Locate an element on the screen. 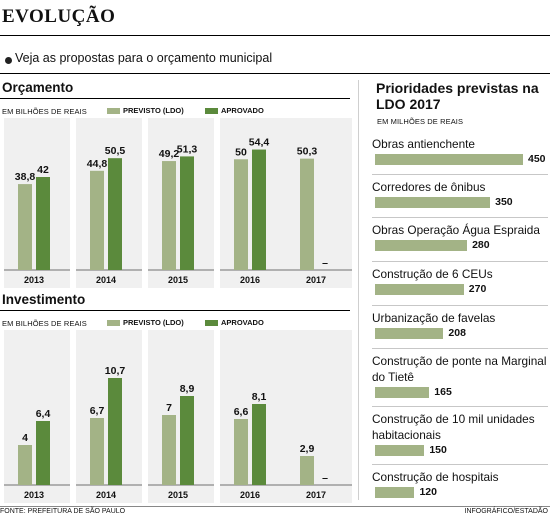  credit-note: INFOGRÁFICO/ESTADÃO is located at coordinates (506, 511).